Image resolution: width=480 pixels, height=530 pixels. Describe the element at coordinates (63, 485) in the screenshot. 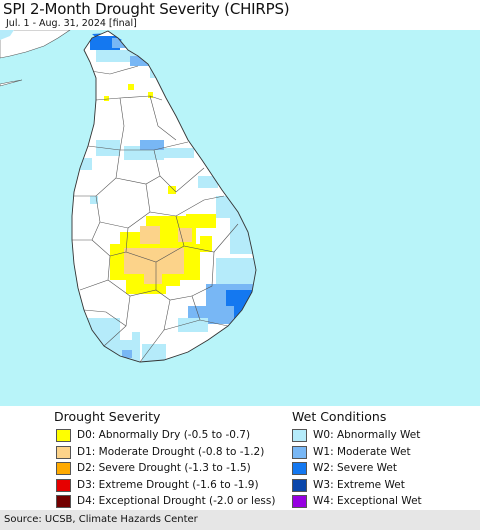

I see `legend-swatch-d3` at that location.